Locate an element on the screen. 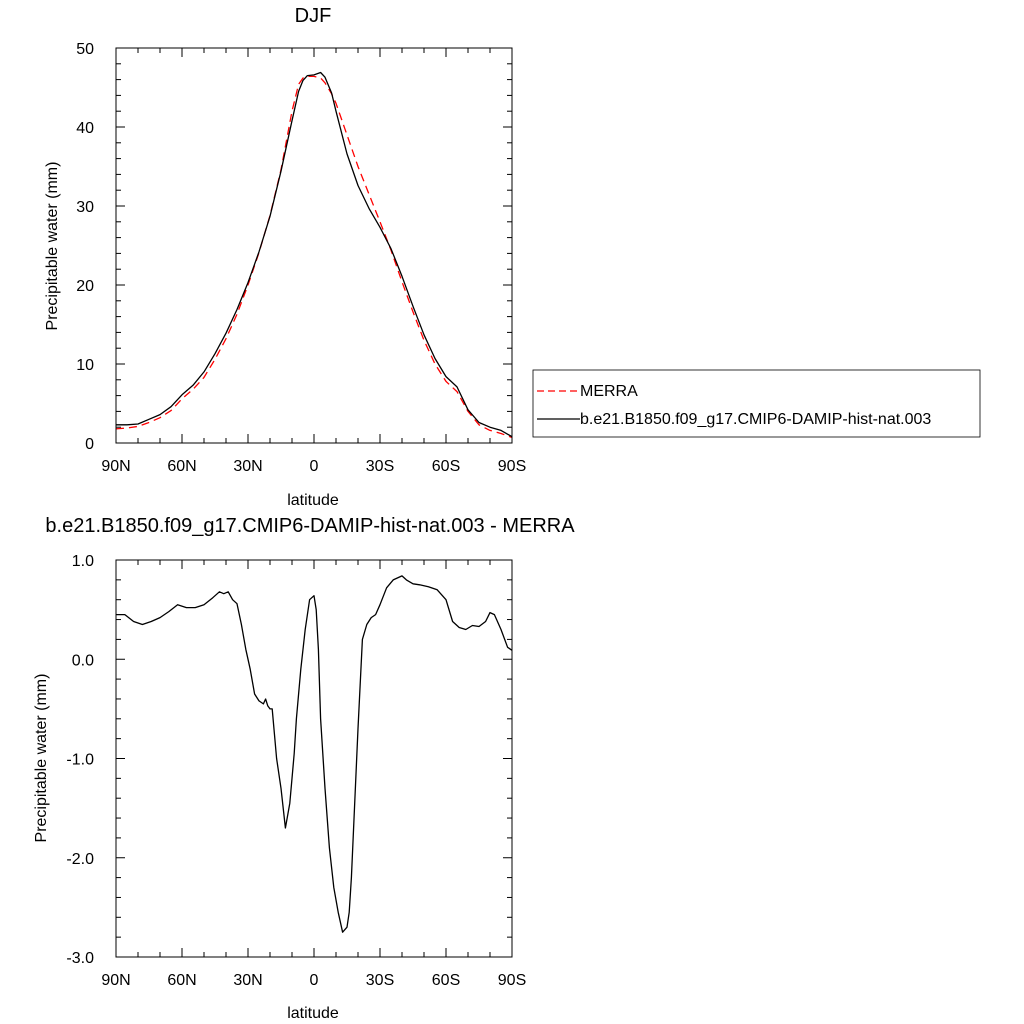 The height and width of the screenshot is (1024, 1024). bottom-y-tick-label: -2.0 is located at coordinates (80, 859).